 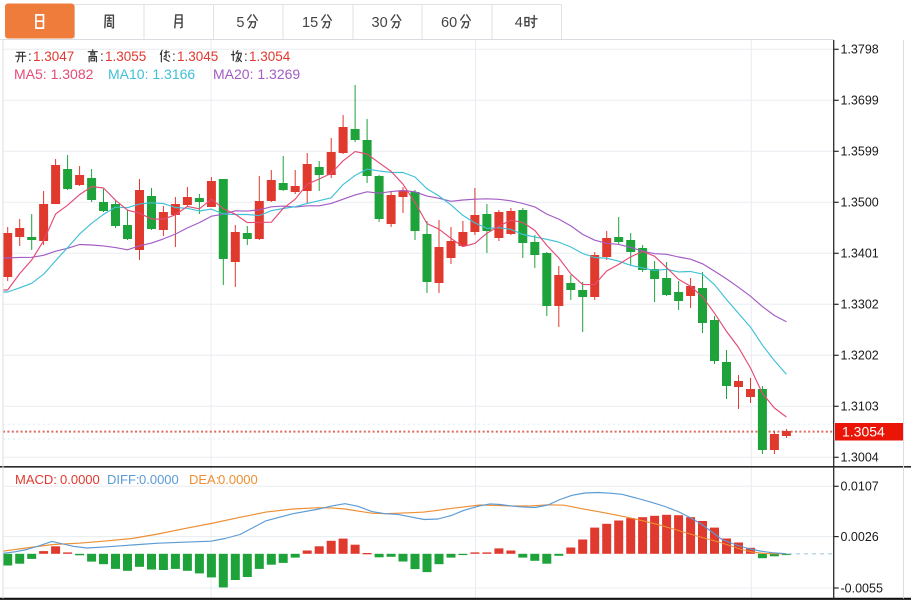 What do you see at coordinates (860, 458) in the screenshot?
I see `svg-text: 1.3004` at bounding box center [860, 458].